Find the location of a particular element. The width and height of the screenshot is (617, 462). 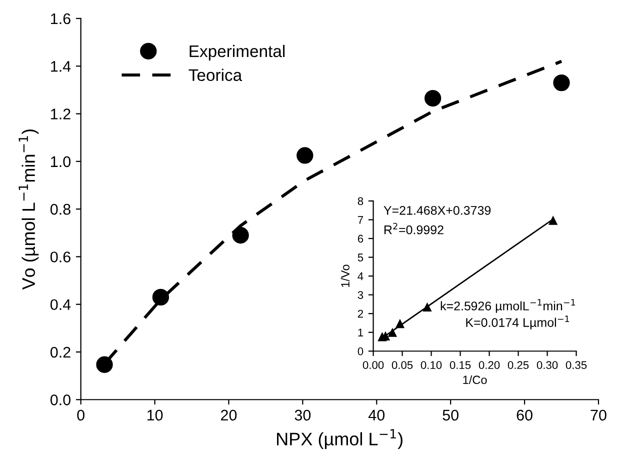

x-tick-label: 0.00 is located at coordinates (373, 365).